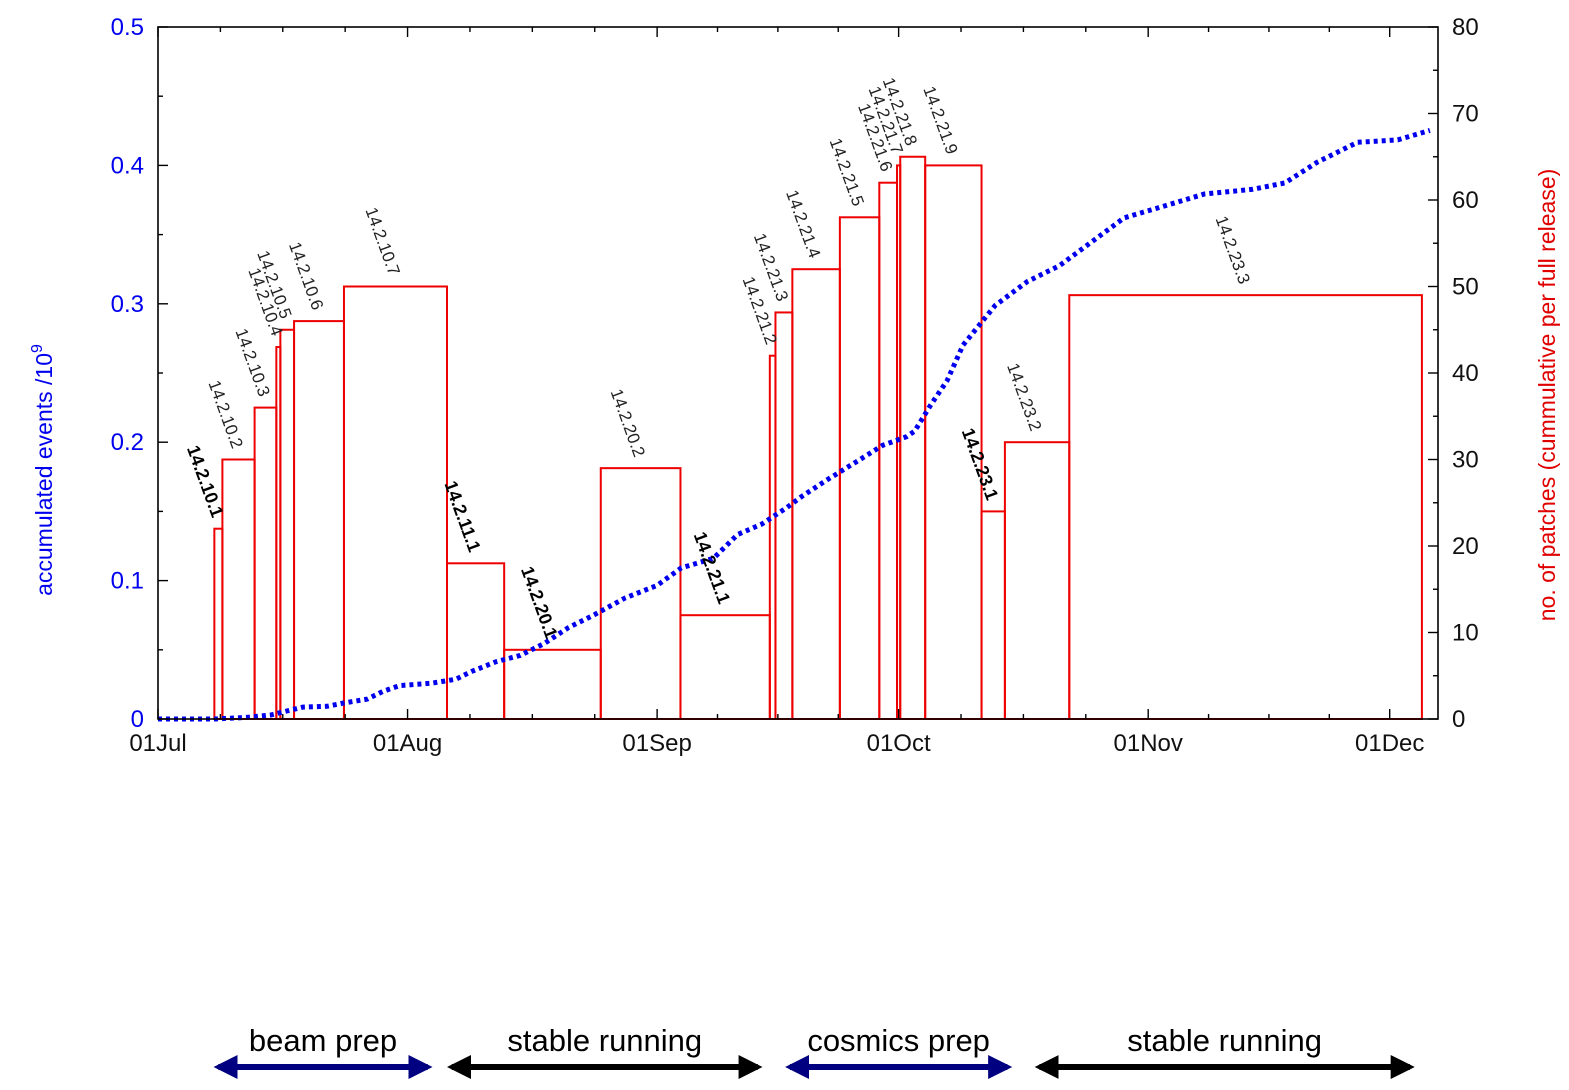 The image size is (1569, 1090). Describe the element at coordinates (980, 463) in the screenshot. I see `release-label: 14.2.23.1` at that location.